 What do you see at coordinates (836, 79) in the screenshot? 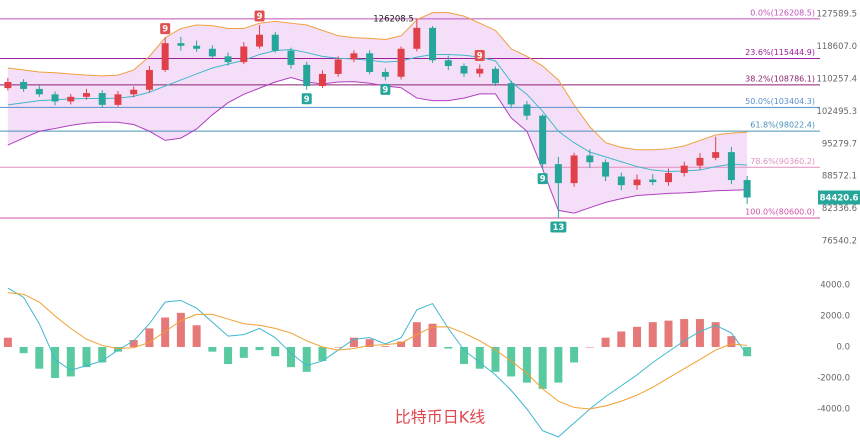
I see `y-tick-label: 110257.4` at bounding box center [836, 79].